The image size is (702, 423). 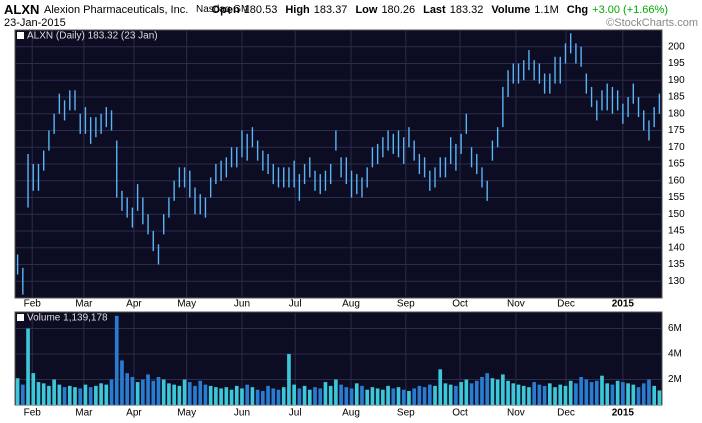 I want to click on quote-value: 183.37, so click(x=330, y=10).